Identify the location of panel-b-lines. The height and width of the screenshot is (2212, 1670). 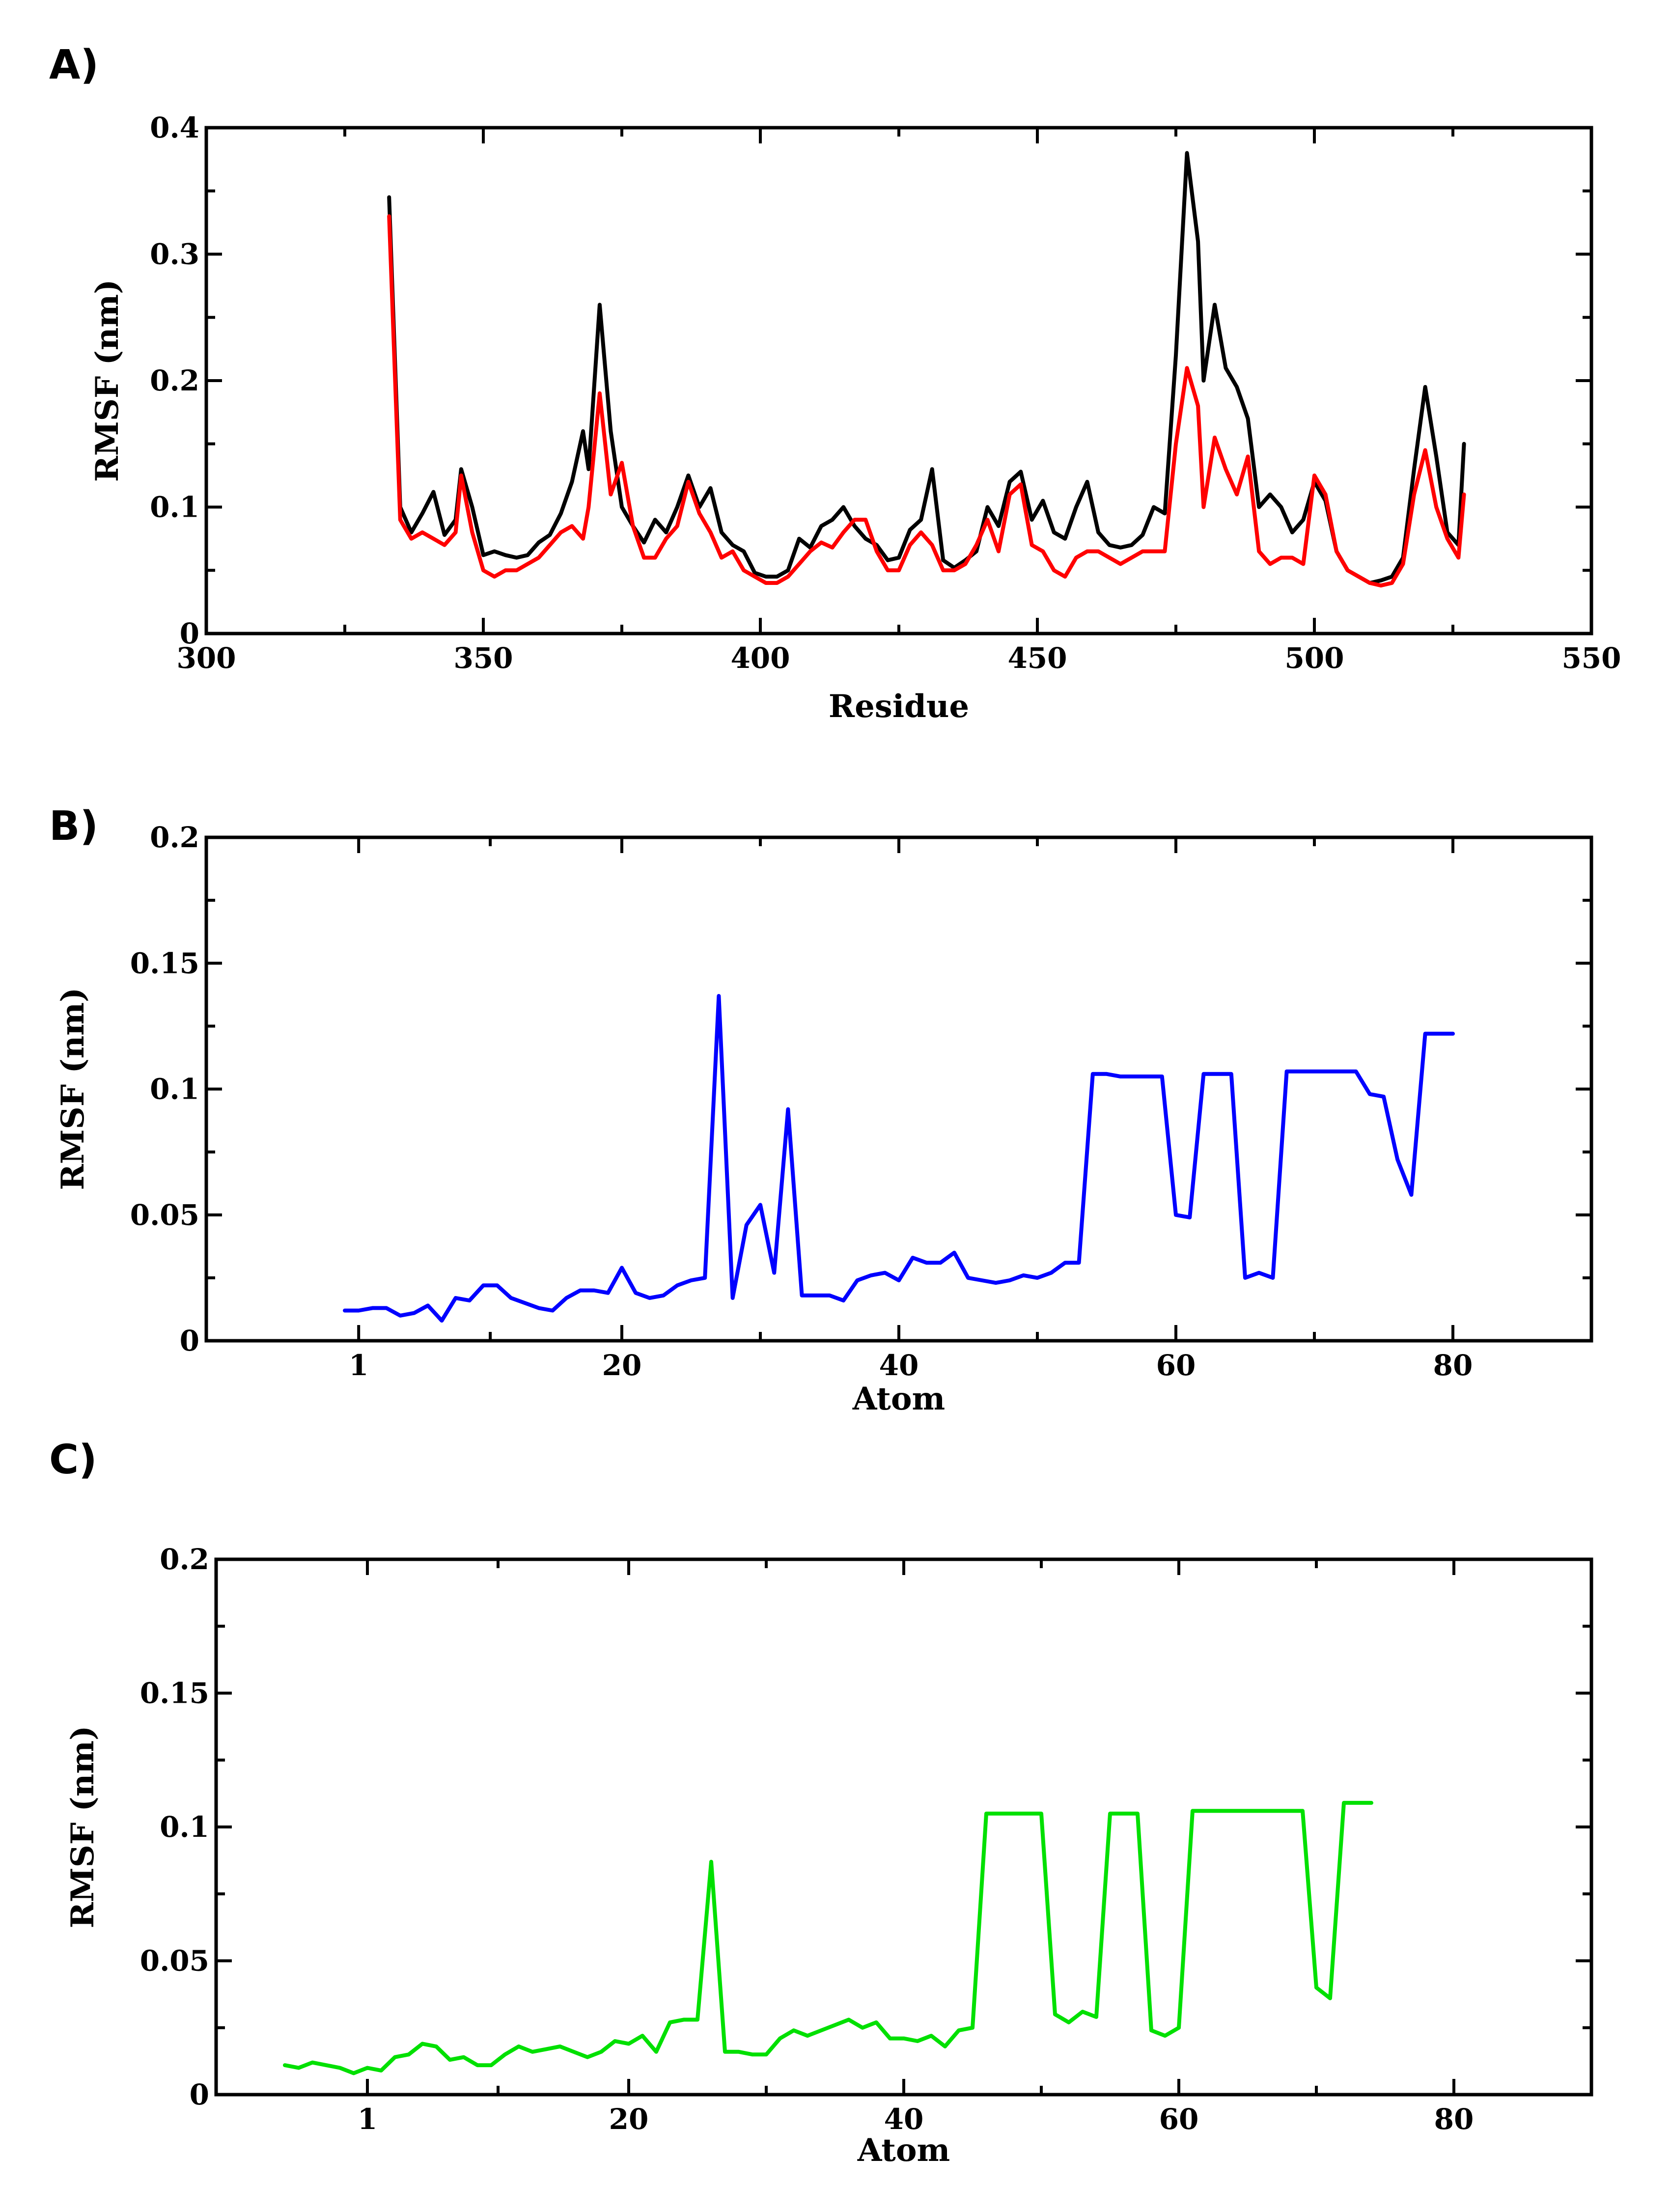
(899, 1158).